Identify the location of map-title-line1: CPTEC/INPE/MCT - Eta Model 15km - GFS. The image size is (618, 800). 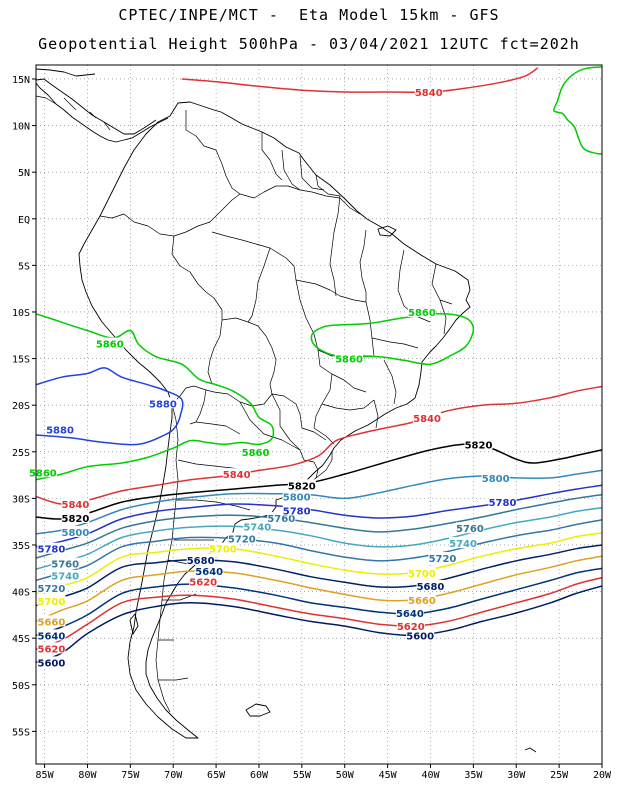
(309, 15).